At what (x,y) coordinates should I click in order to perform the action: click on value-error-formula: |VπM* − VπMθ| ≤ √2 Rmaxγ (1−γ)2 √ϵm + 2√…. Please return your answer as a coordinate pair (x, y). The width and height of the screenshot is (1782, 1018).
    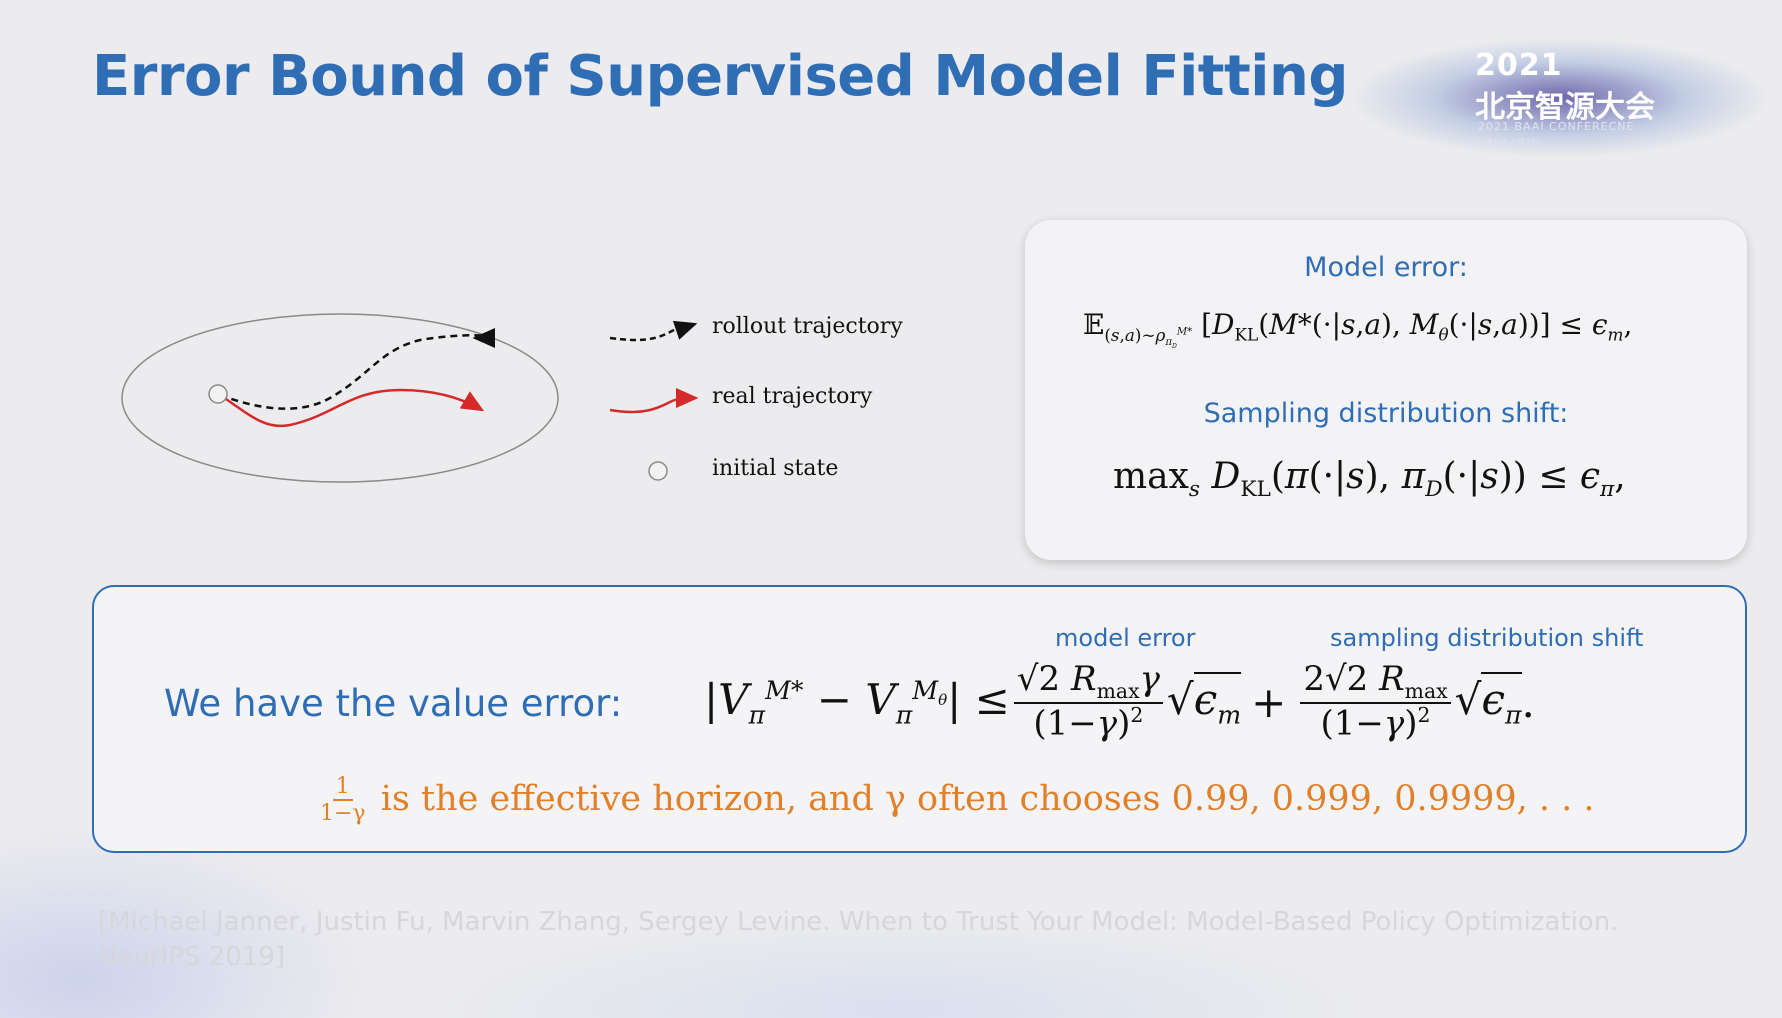
    Looking at the image, I should click on (1119, 701).